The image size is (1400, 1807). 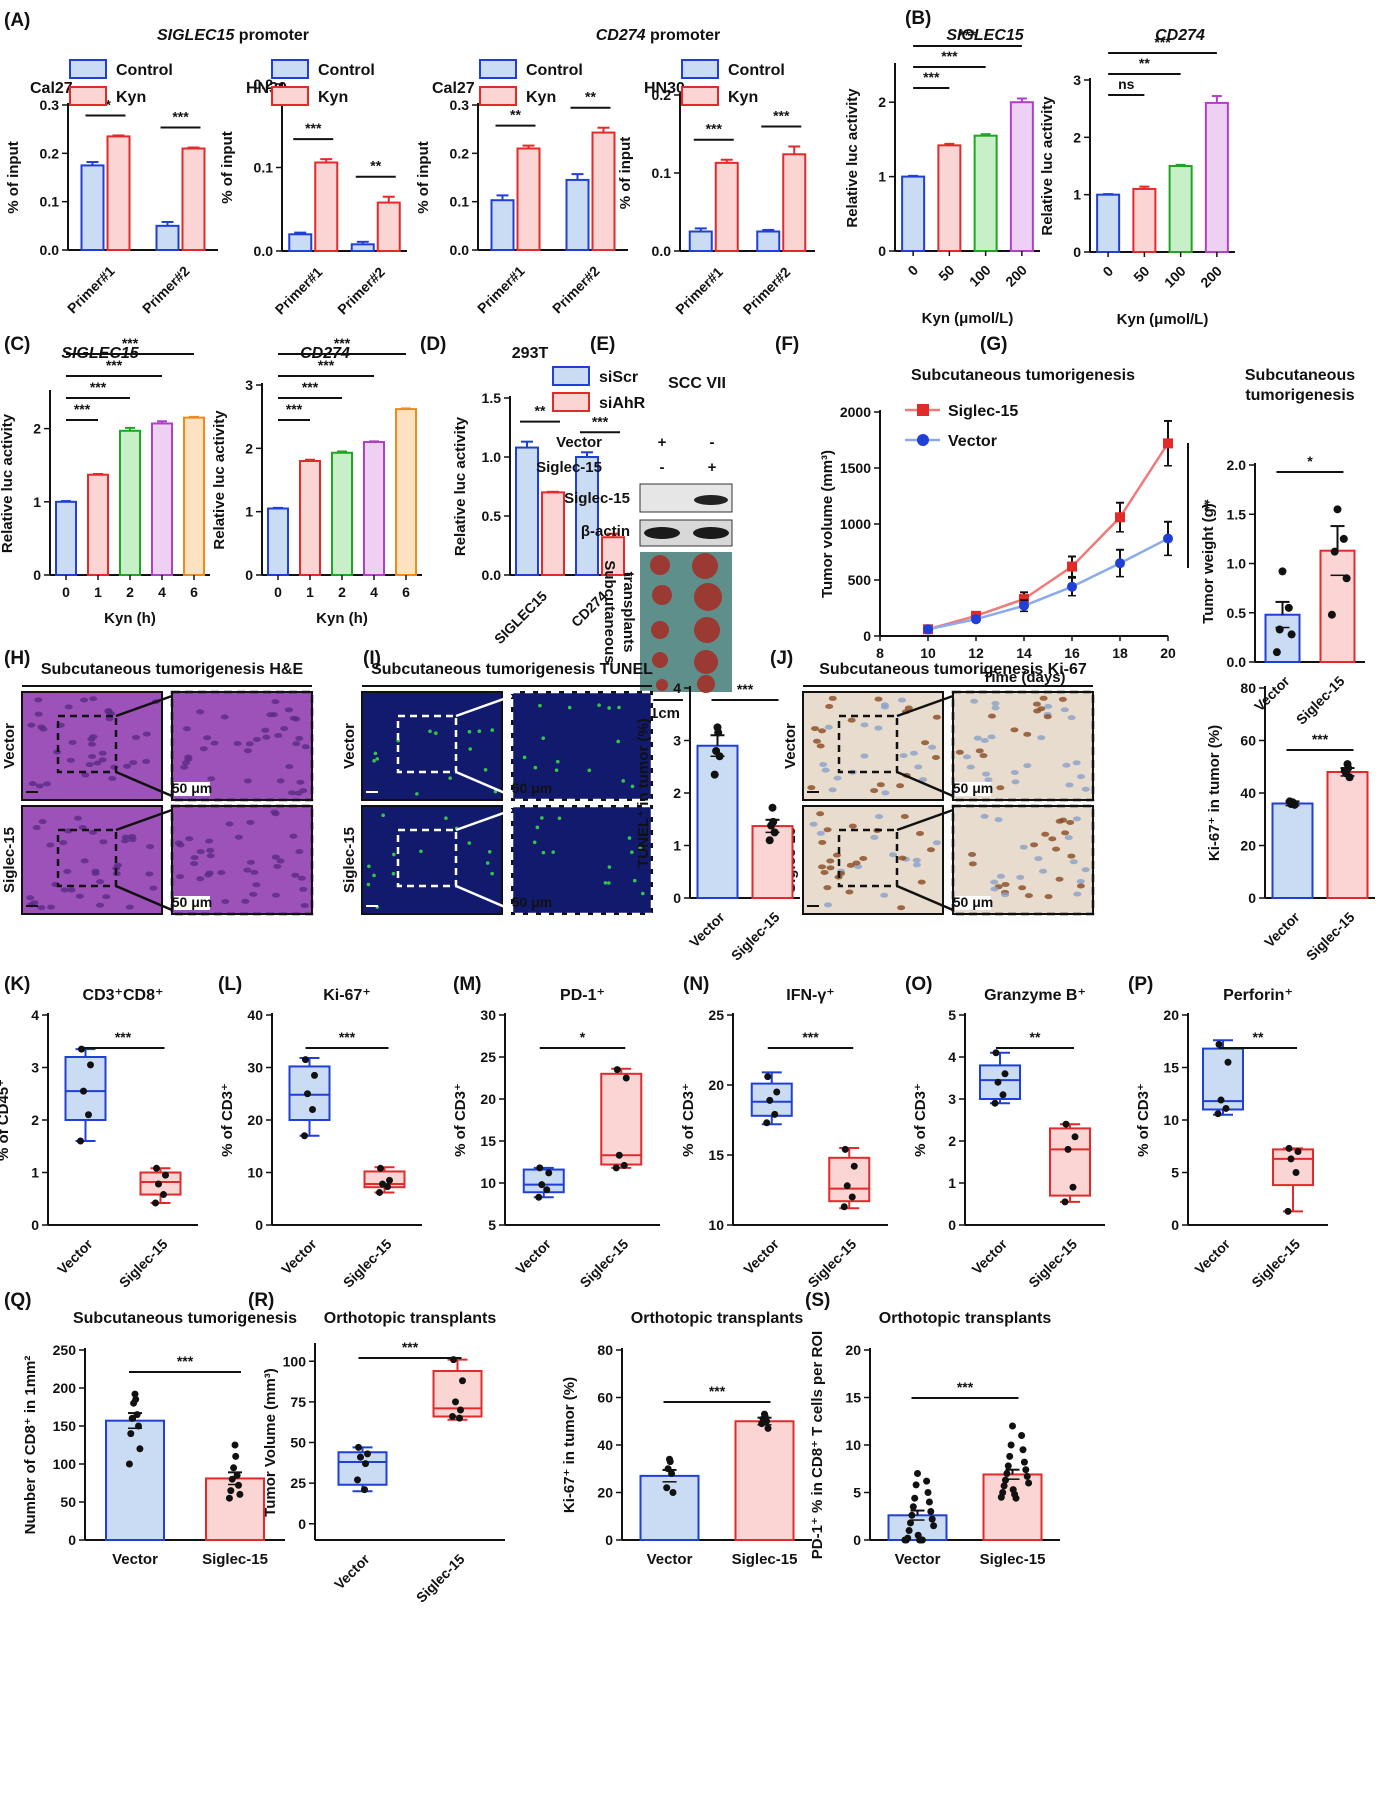 I want to click on y-axis-label: Ki-67⁺ in tumor (%), so click(x=1214, y=793).